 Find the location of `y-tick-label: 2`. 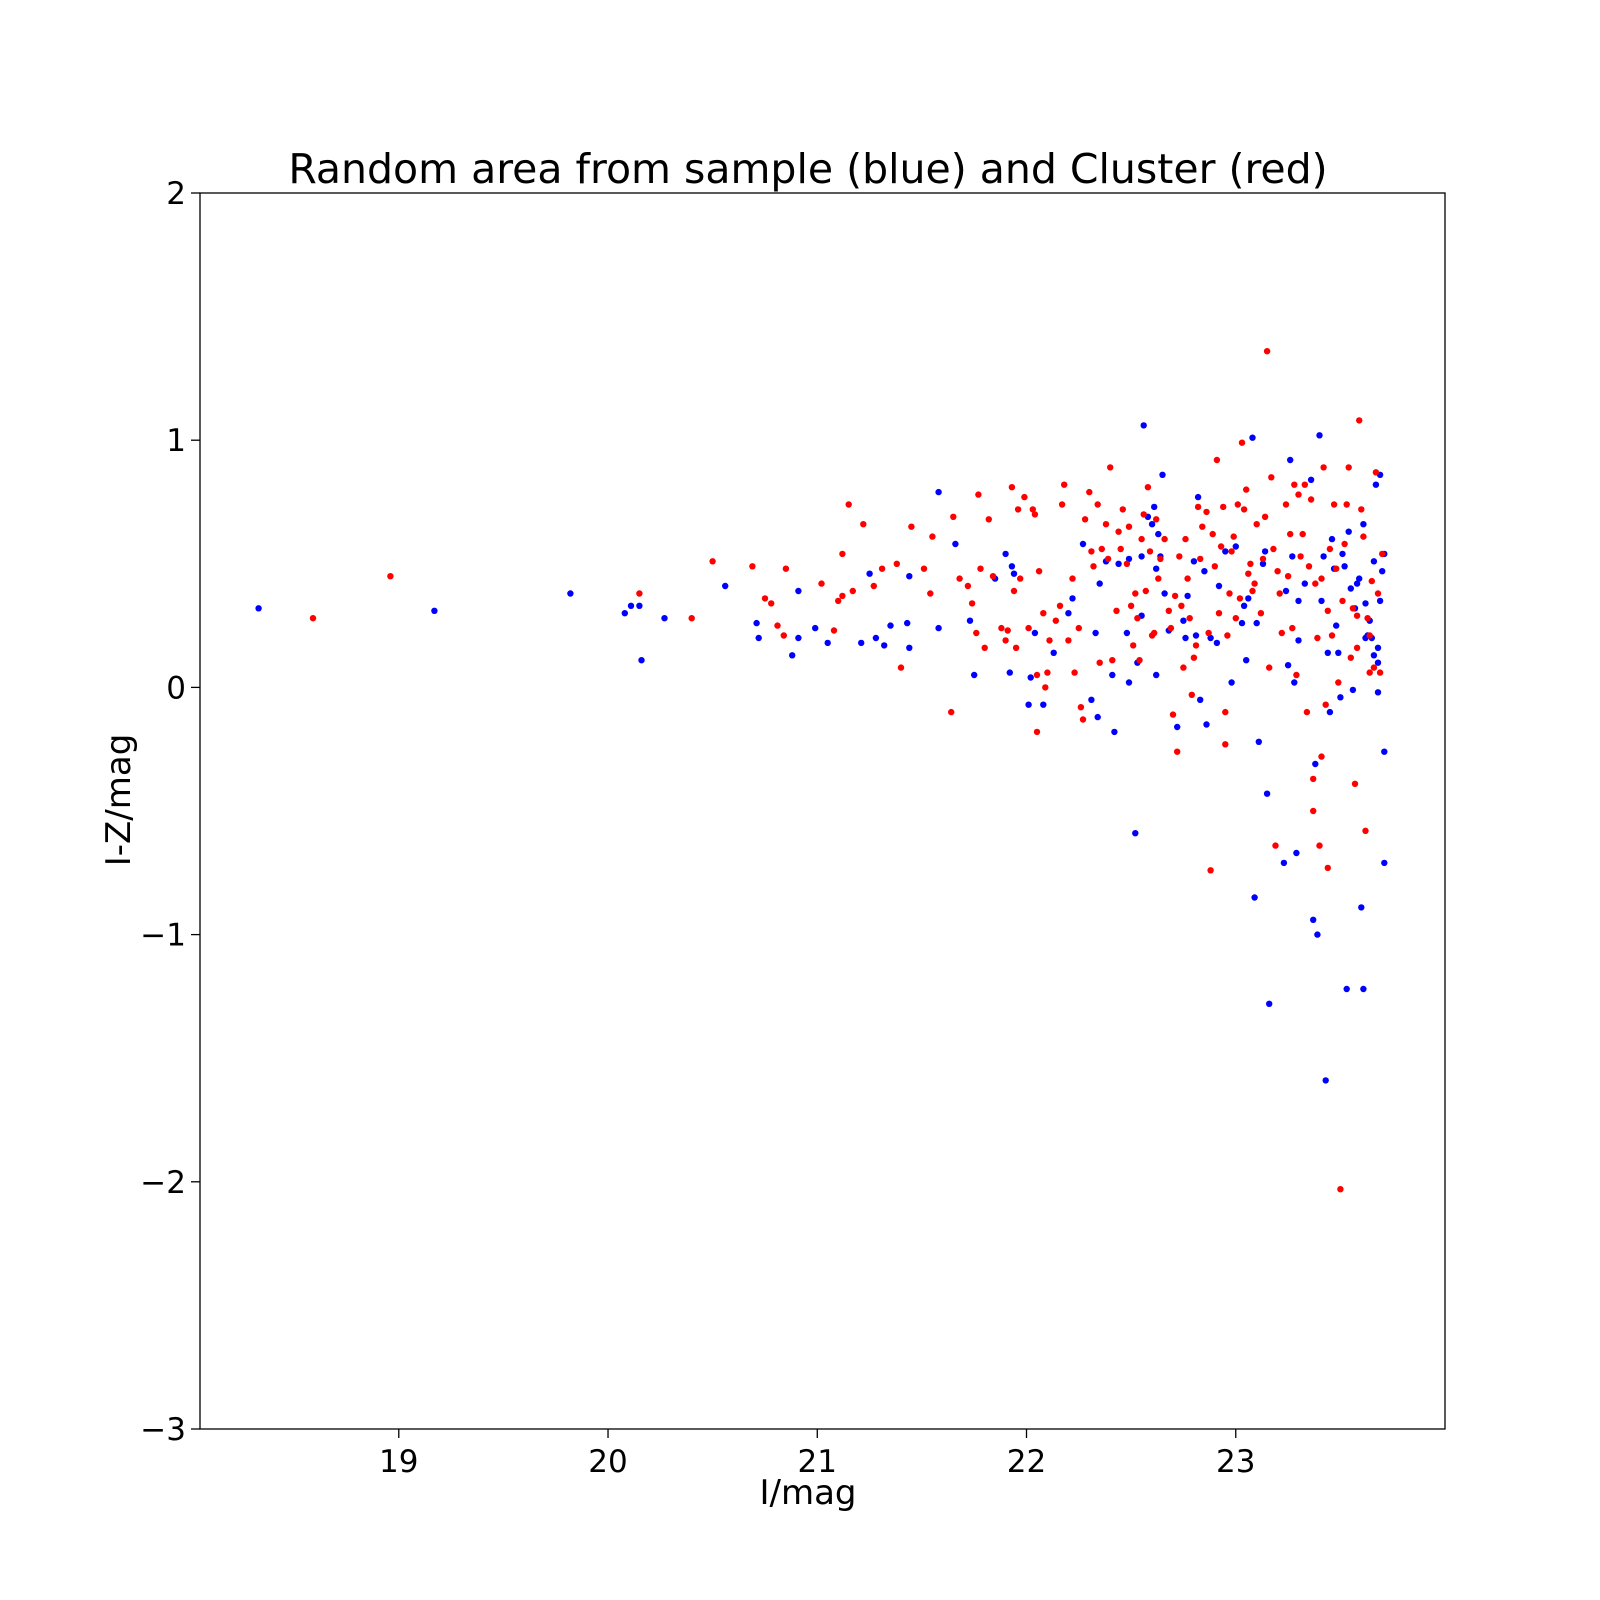

y-tick-label: 2 is located at coordinates (176, 194).